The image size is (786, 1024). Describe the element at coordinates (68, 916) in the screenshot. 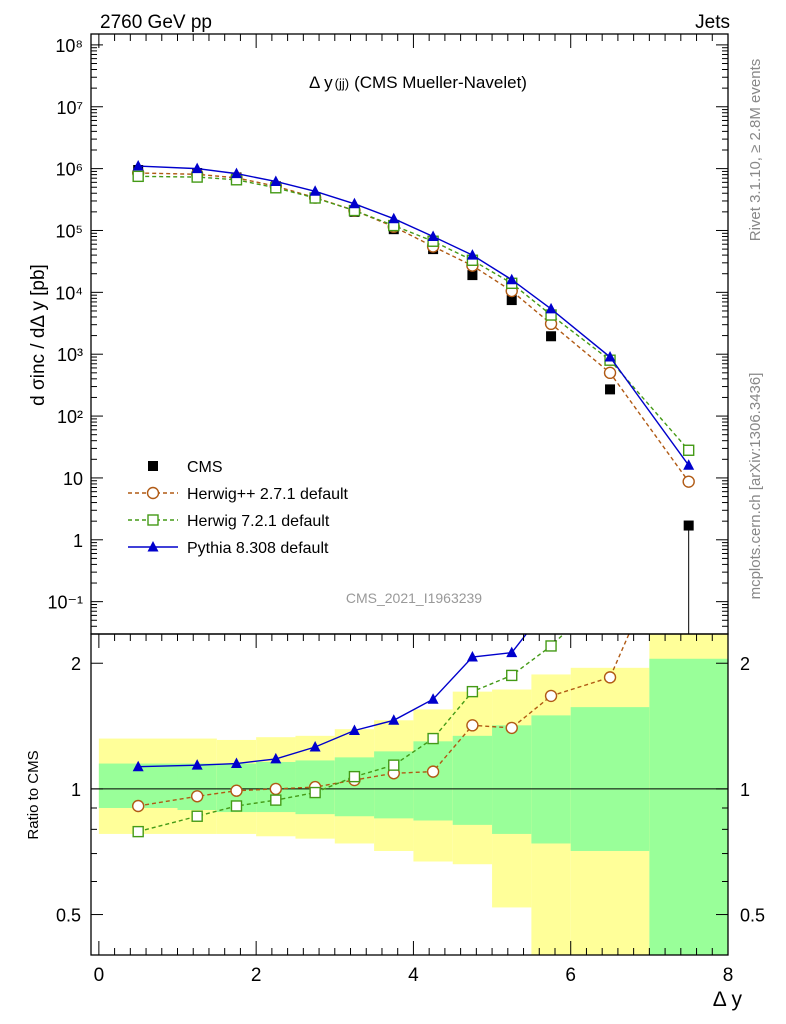

I see `ratio-tick-label: 0.5` at that location.